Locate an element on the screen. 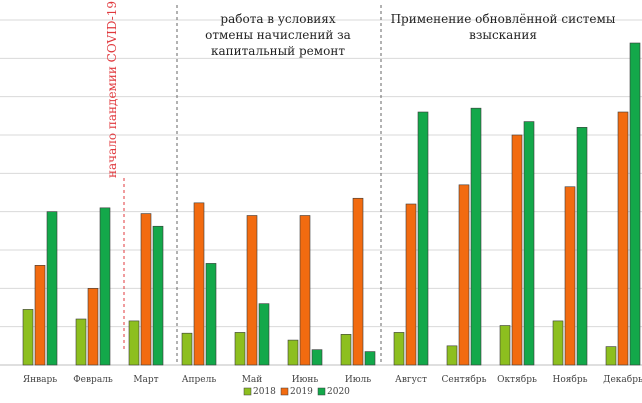 Image resolution: width=642 pixels, height=403 pixels. legend-label-2019: 2019 is located at coordinates (301, 392).